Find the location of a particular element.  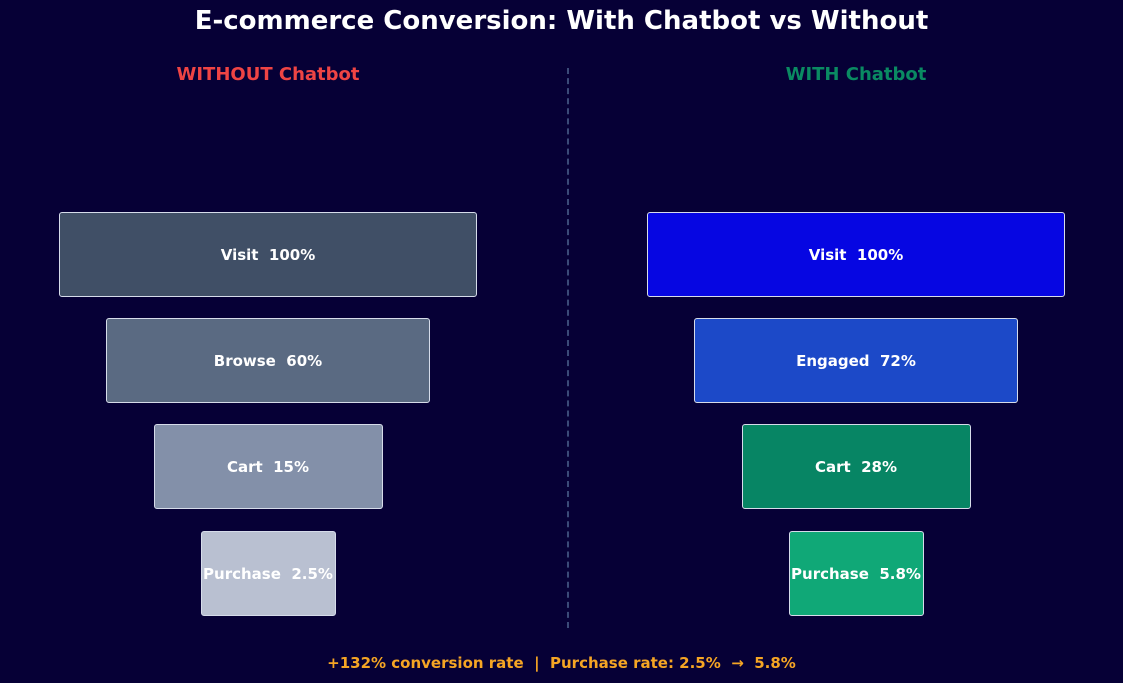

funnel-stage-label: Cart 15% is located at coordinates (268, 466).